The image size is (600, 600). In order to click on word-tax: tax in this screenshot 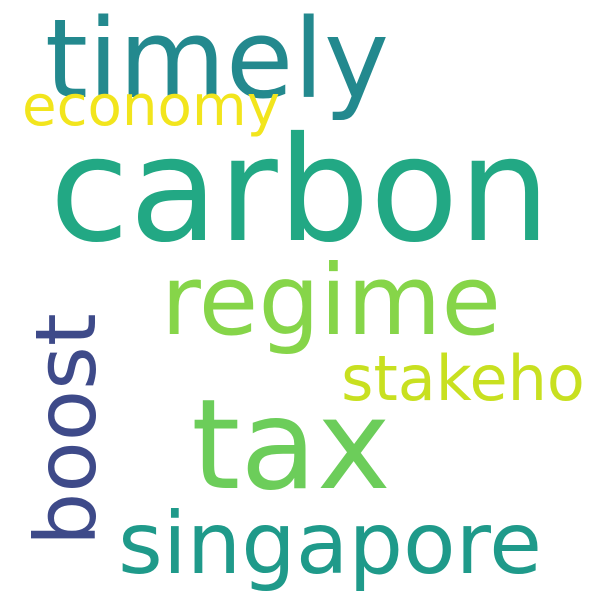, I will do `click(291, 445)`.